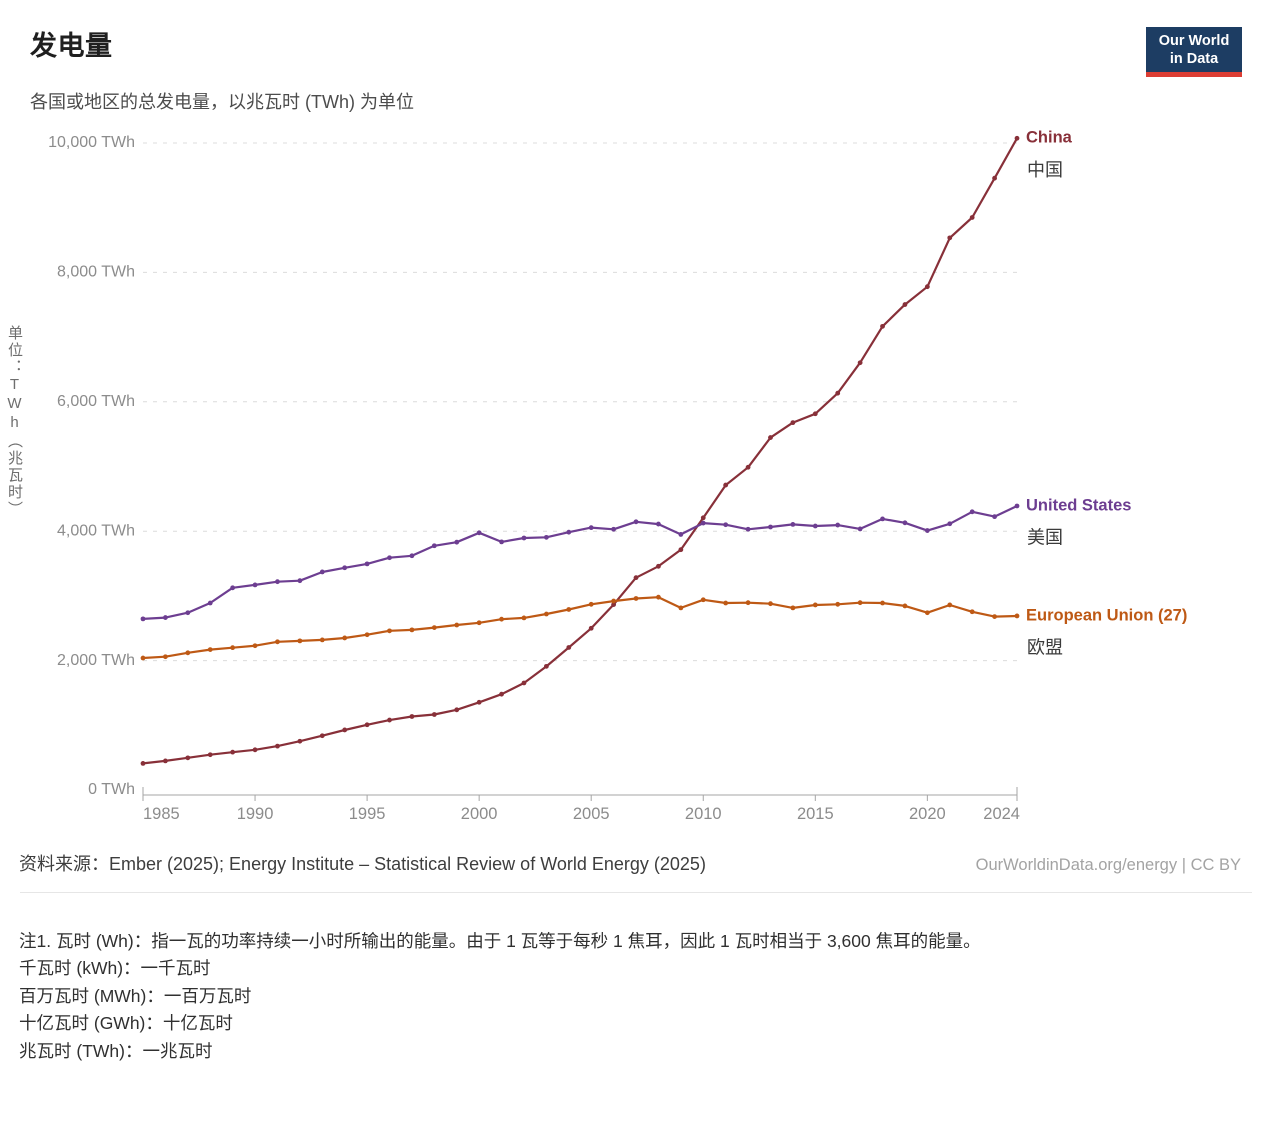 Image resolution: width=1280 pixels, height=1138 pixels. Describe the element at coordinates (96, 530) in the screenshot. I see `y-tick-label: 4,000 TWh` at that location.